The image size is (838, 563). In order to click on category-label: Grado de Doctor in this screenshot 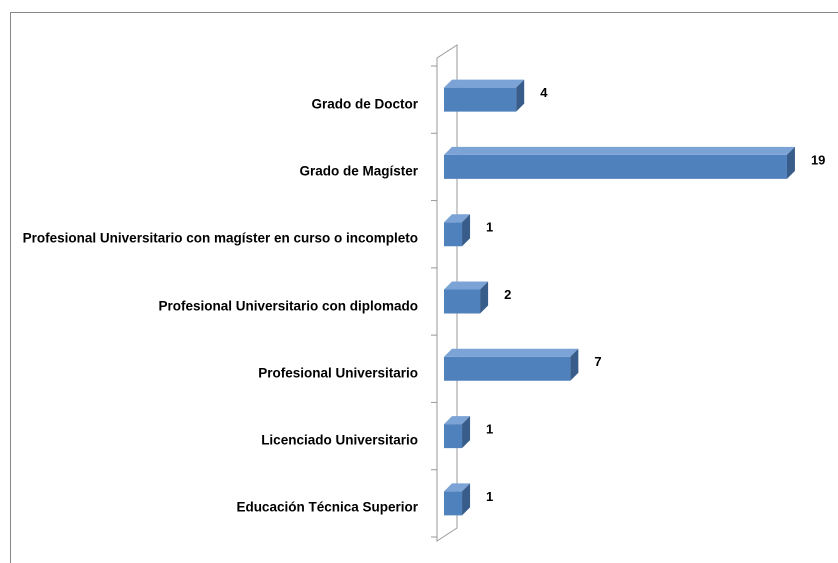, I will do `click(364, 104)`.